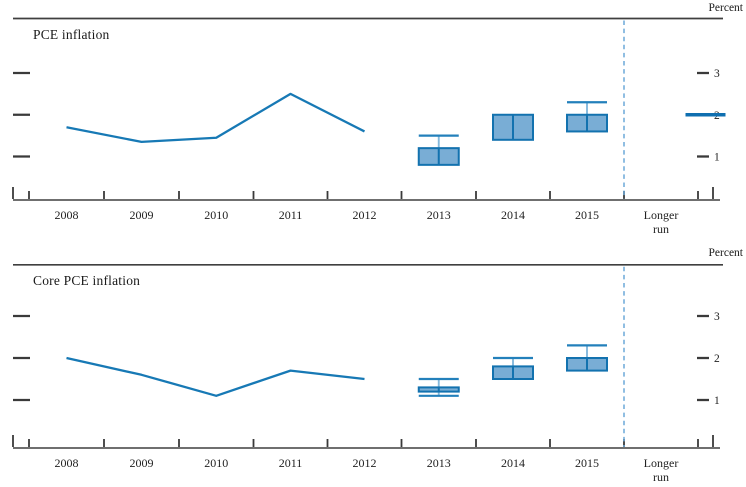 The height and width of the screenshot is (487, 746). I want to click on percent-axis-label-top: Percent, so click(725, 8).